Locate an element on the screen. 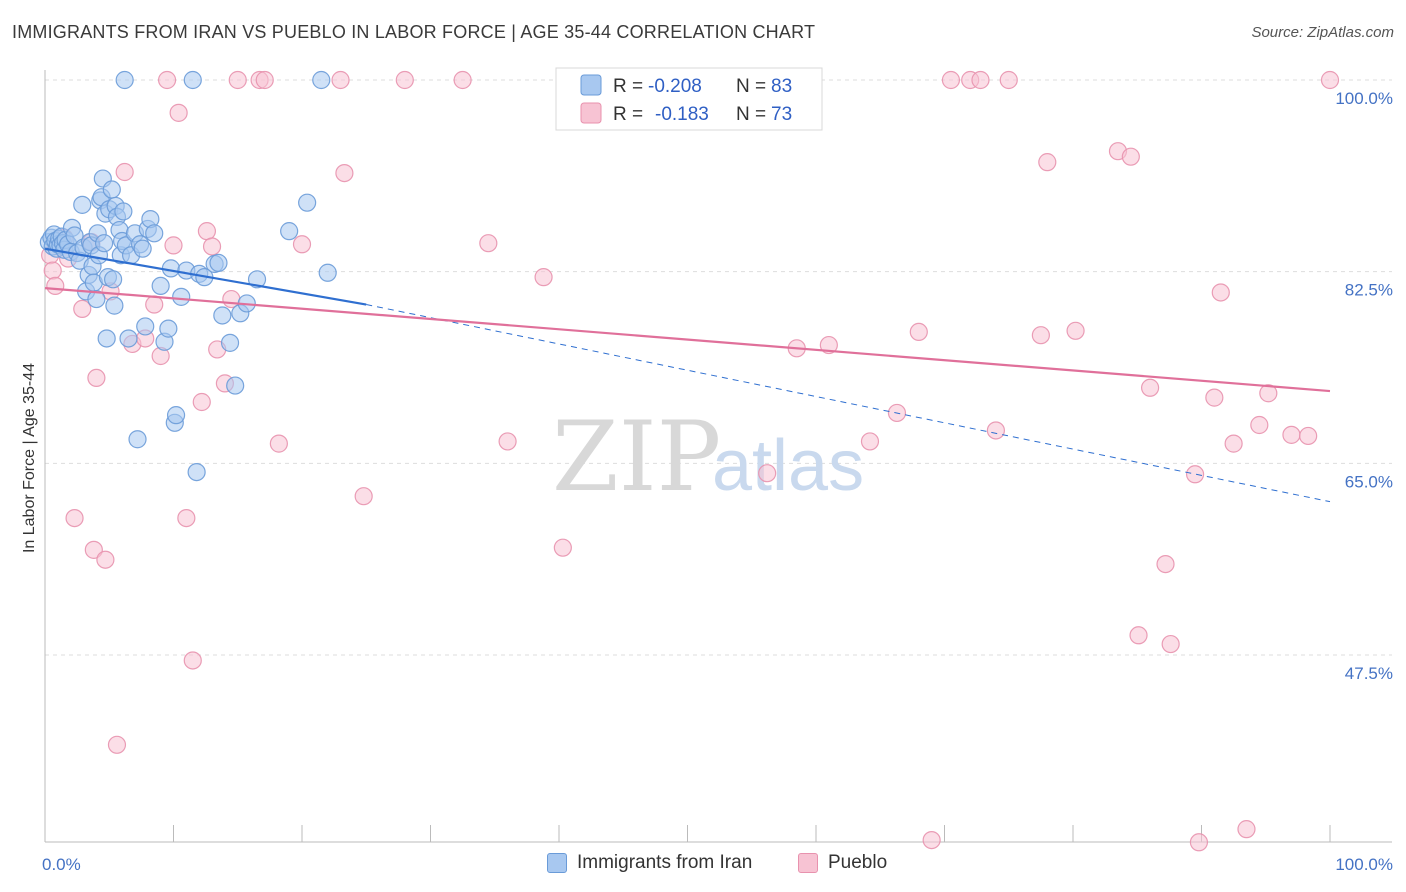  legend-r-label-iran: R = is located at coordinates (628, 86).